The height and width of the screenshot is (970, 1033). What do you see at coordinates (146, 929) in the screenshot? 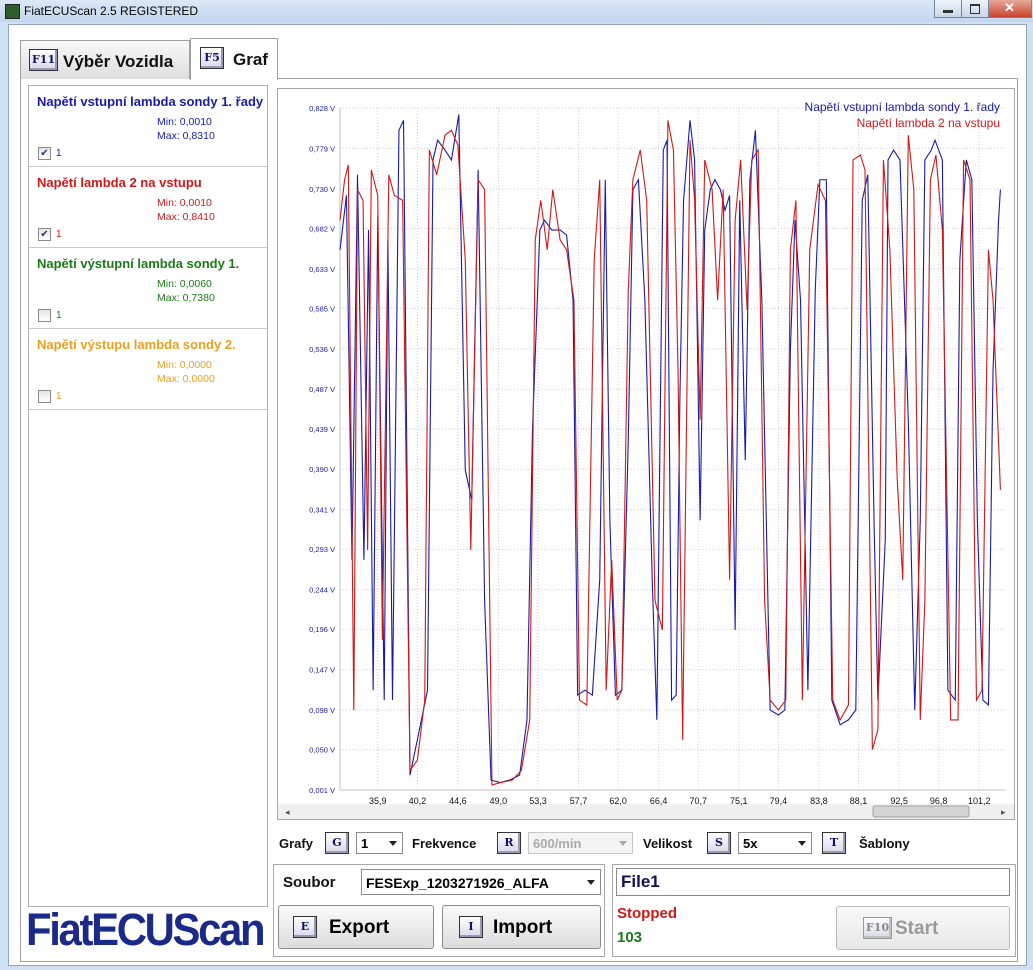
I see `logo: FiatECUScan` at bounding box center [146, 929].